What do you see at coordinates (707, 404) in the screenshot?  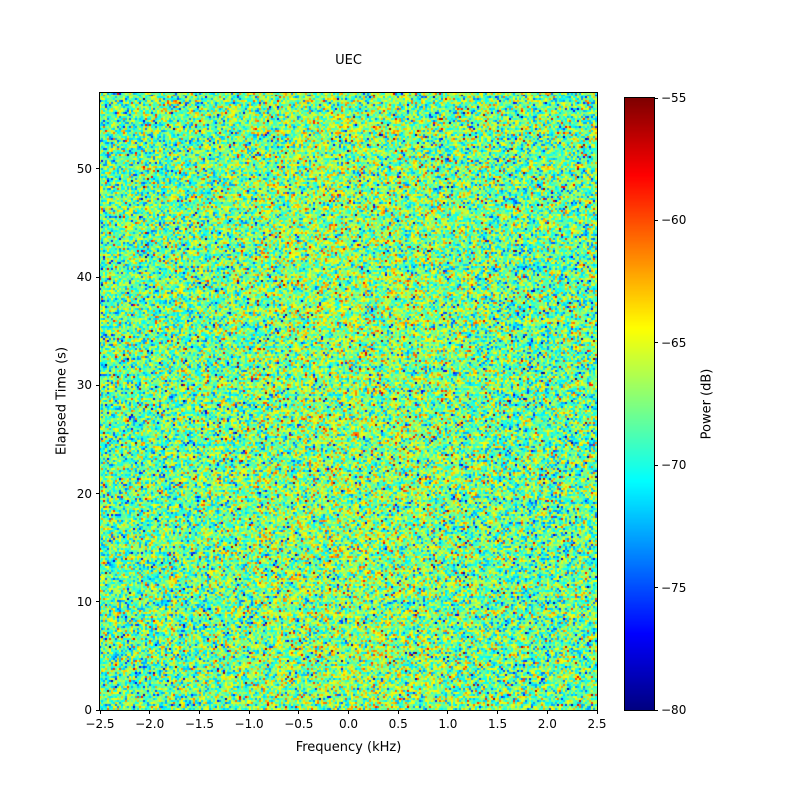 I see `colorbar-label: Power (dB)` at bounding box center [707, 404].